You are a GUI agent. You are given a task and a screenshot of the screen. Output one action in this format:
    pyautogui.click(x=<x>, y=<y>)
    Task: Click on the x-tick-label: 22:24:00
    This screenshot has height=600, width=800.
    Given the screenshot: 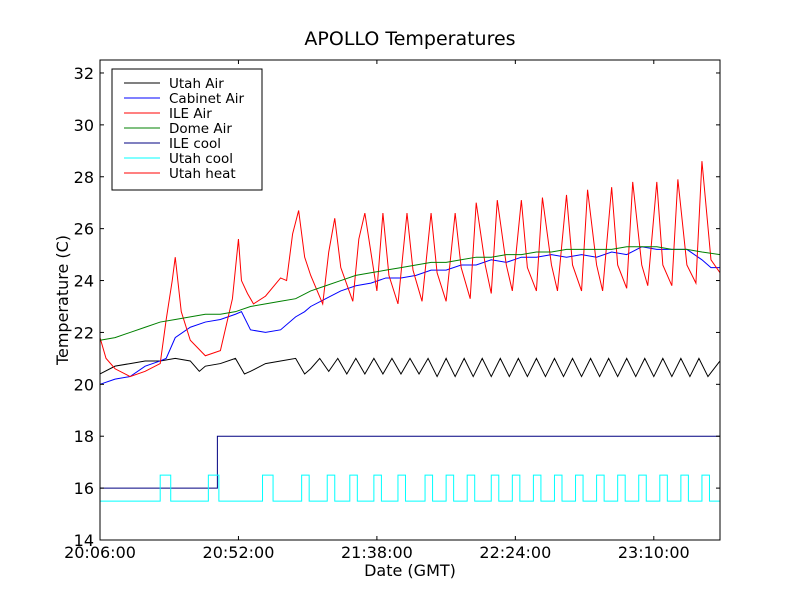 What is the action you would take?
    pyautogui.click(x=515, y=552)
    